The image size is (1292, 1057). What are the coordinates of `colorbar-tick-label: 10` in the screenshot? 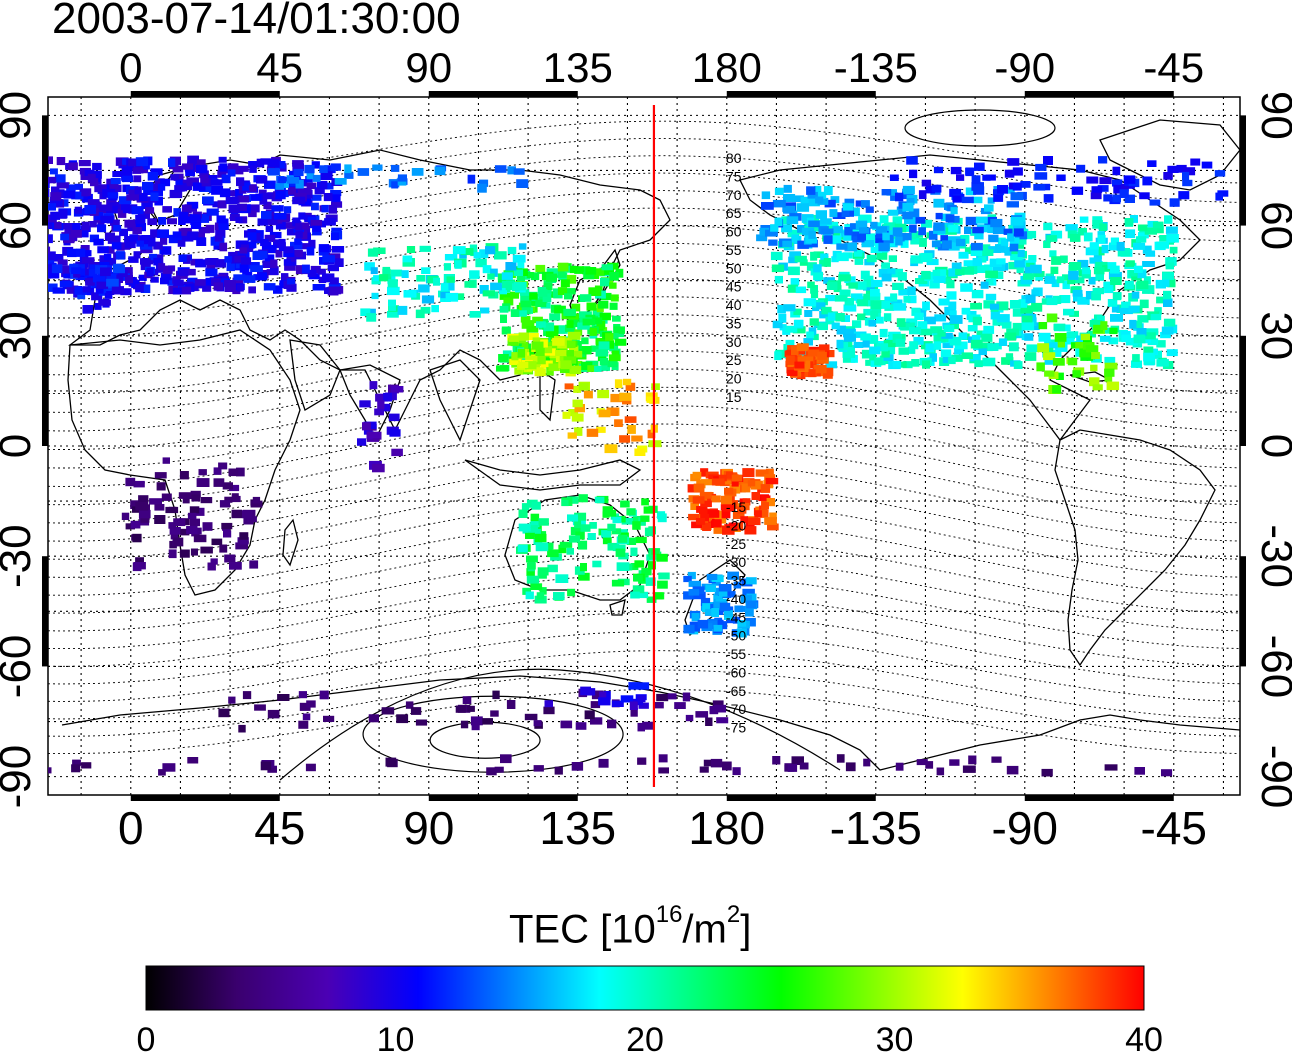 It's located at (396, 1039).